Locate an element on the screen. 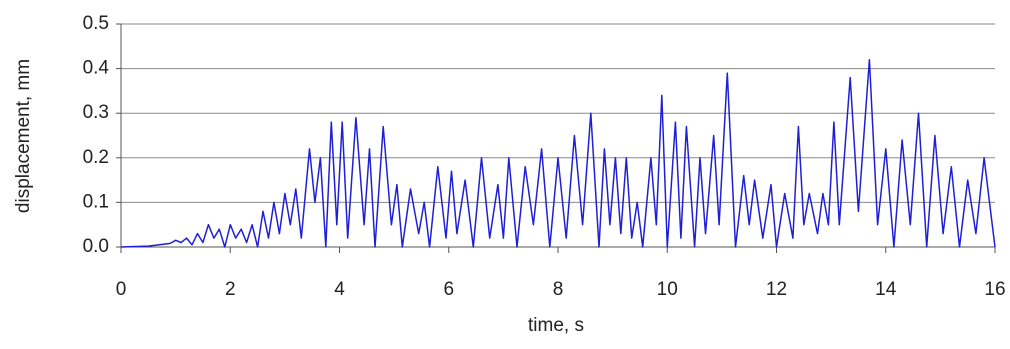 Image resolution: width=1010 pixels, height=349 pixels. y-tick-label: 0.1 is located at coordinates (96, 201).